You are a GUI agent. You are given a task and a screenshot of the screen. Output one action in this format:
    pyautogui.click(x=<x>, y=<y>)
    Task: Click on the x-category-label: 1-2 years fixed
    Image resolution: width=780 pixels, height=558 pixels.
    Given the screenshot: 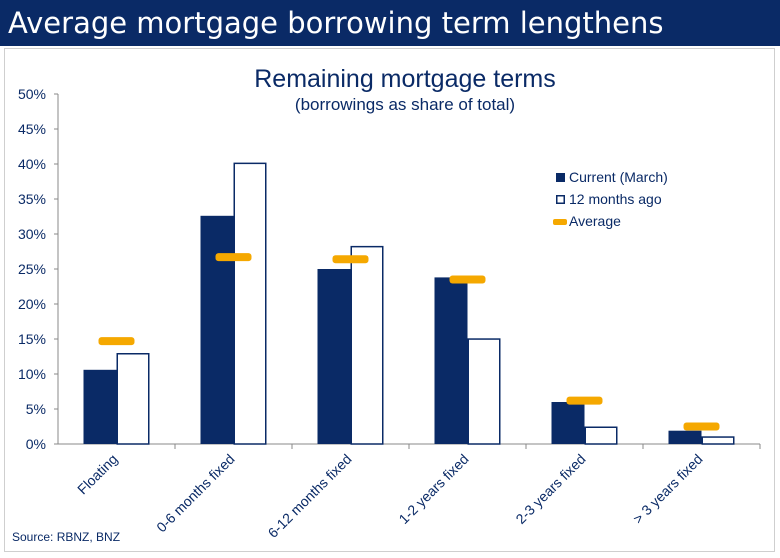 What is the action you would take?
    pyautogui.click(x=433, y=489)
    